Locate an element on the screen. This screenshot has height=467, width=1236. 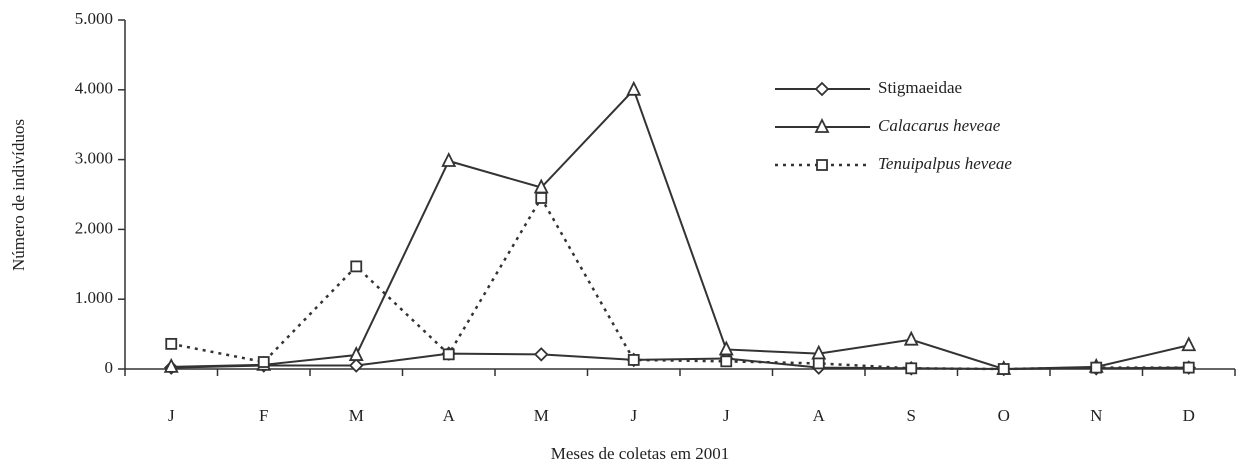
legend-label: Calacarus heveae is located at coordinates (939, 125).